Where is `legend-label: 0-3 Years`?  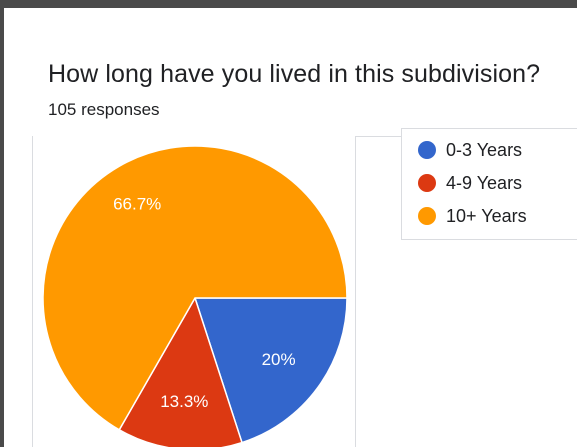 legend-label: 0-3 Years is located at coordinates (484, 149).